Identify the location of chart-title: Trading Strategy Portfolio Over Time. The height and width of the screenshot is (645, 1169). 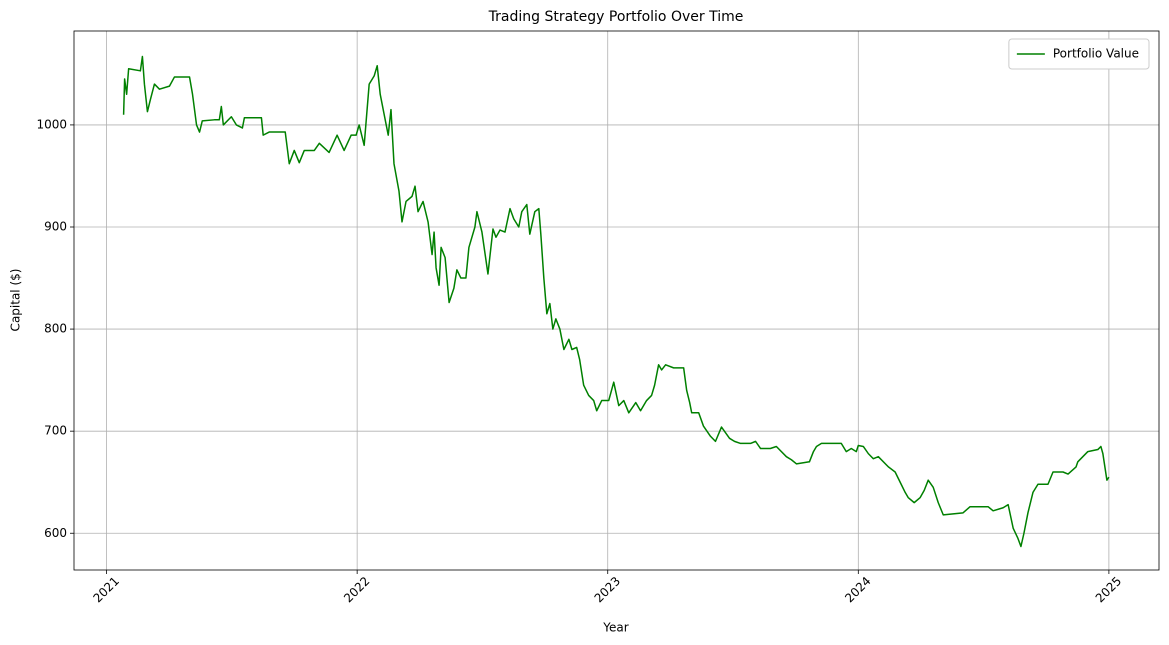
(616, 17).